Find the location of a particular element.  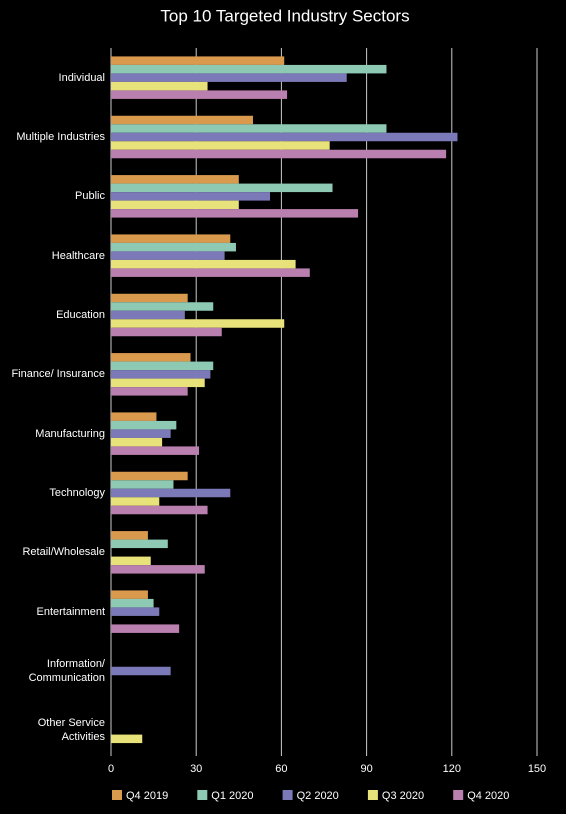

legend-label: Q2 2020 is located at coordinates (318, 796).